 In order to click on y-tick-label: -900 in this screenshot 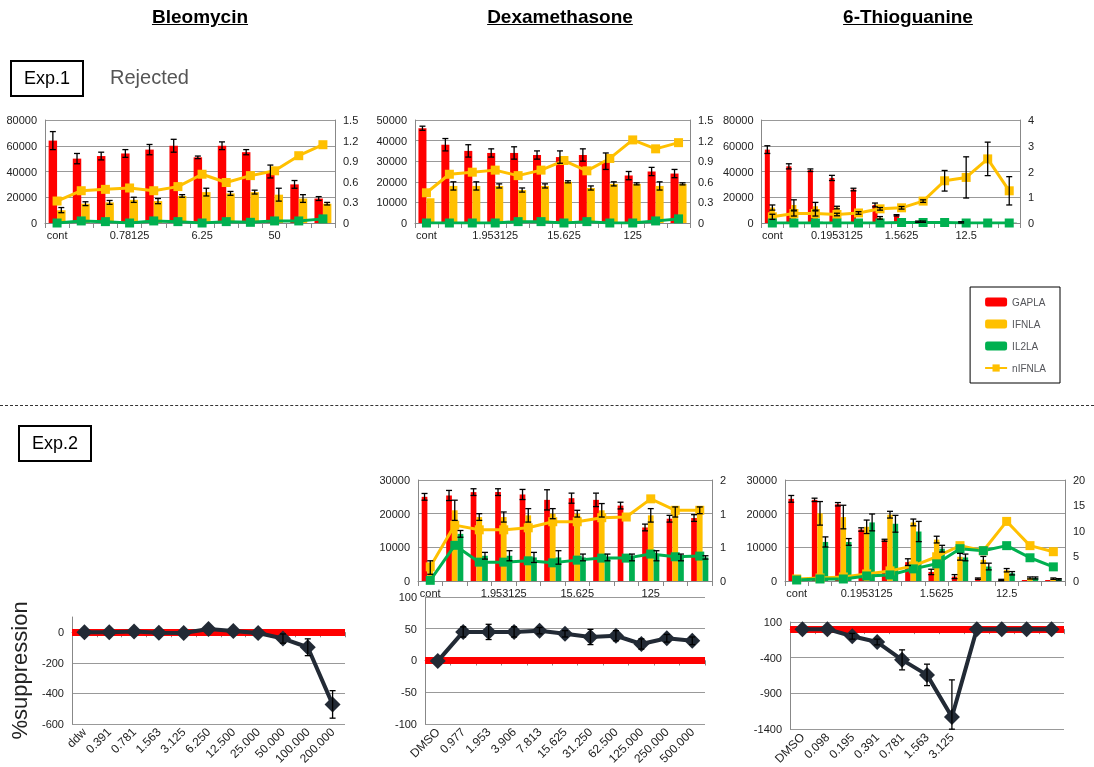, I will do `click(770, 693)`.